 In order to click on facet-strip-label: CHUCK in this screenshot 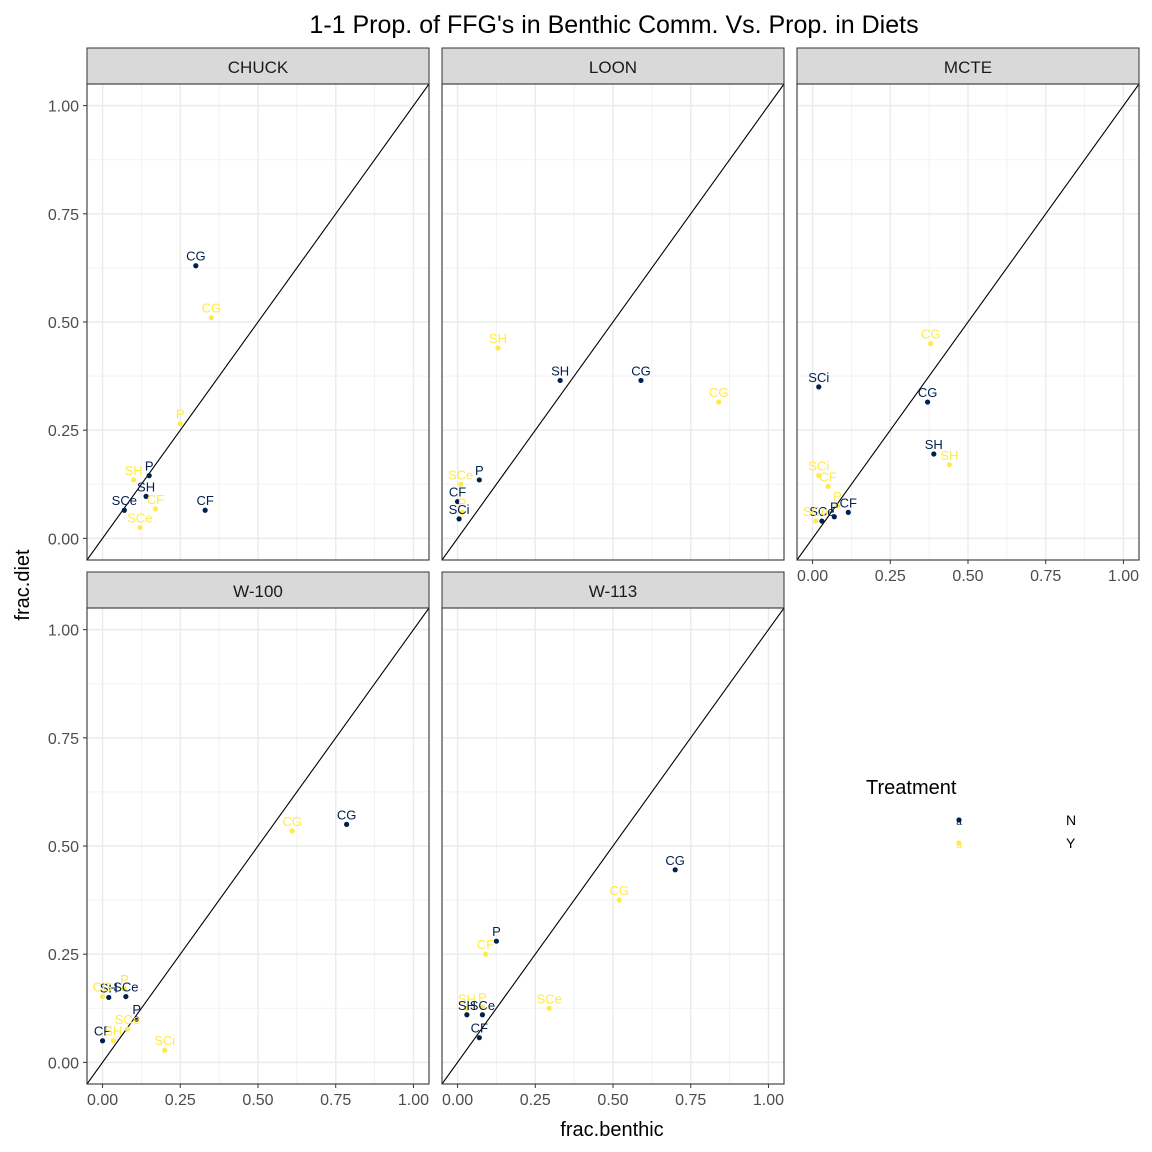, I will do `click(258, 67)`.